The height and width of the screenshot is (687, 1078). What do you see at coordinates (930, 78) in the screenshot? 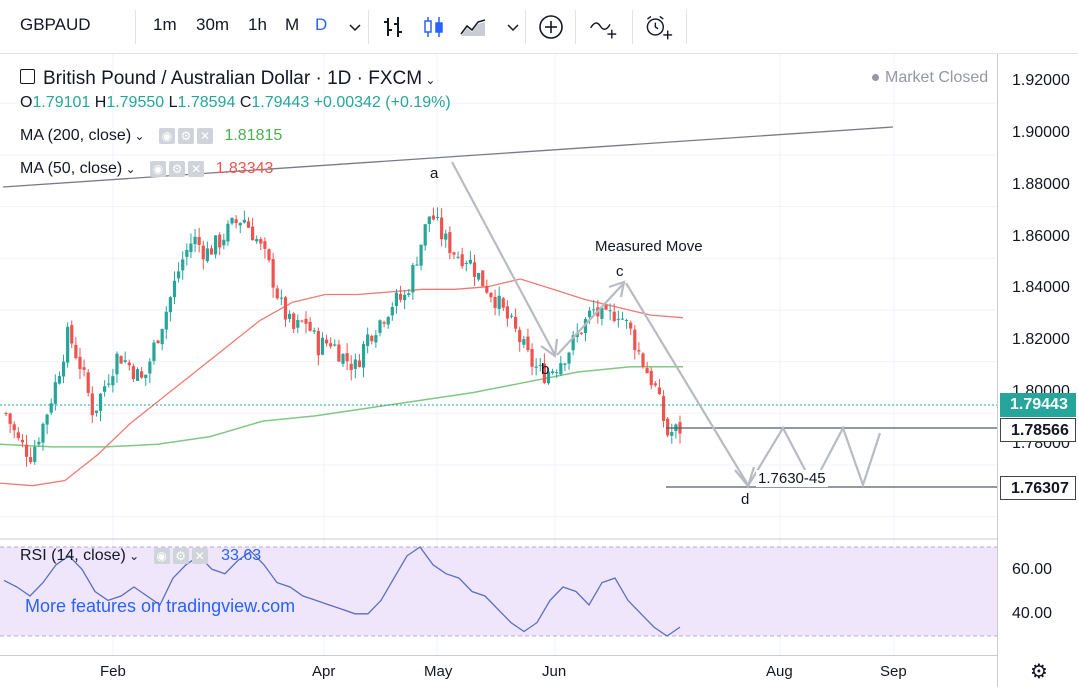
I see `market-status: Market Closed` at bounding box center [930, 78].